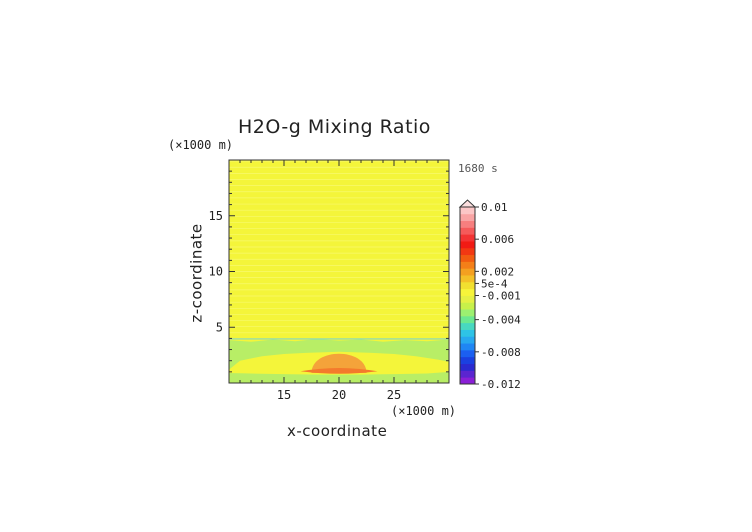 The height and width of the screenshot is (532, 752). Describe the element at coordinates (196, 273) in the screenshot. I see `y-axis-label: z-coordinate` at that location.